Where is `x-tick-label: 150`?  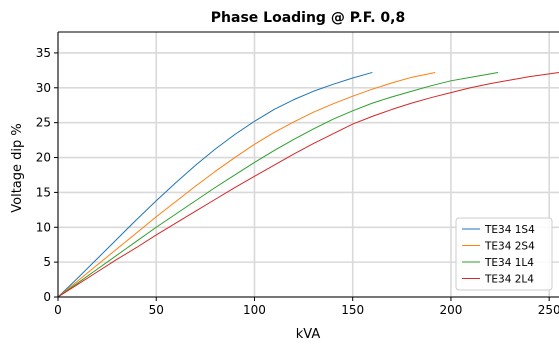 x-tick-label: 150 is located at coordinates (352, 310).